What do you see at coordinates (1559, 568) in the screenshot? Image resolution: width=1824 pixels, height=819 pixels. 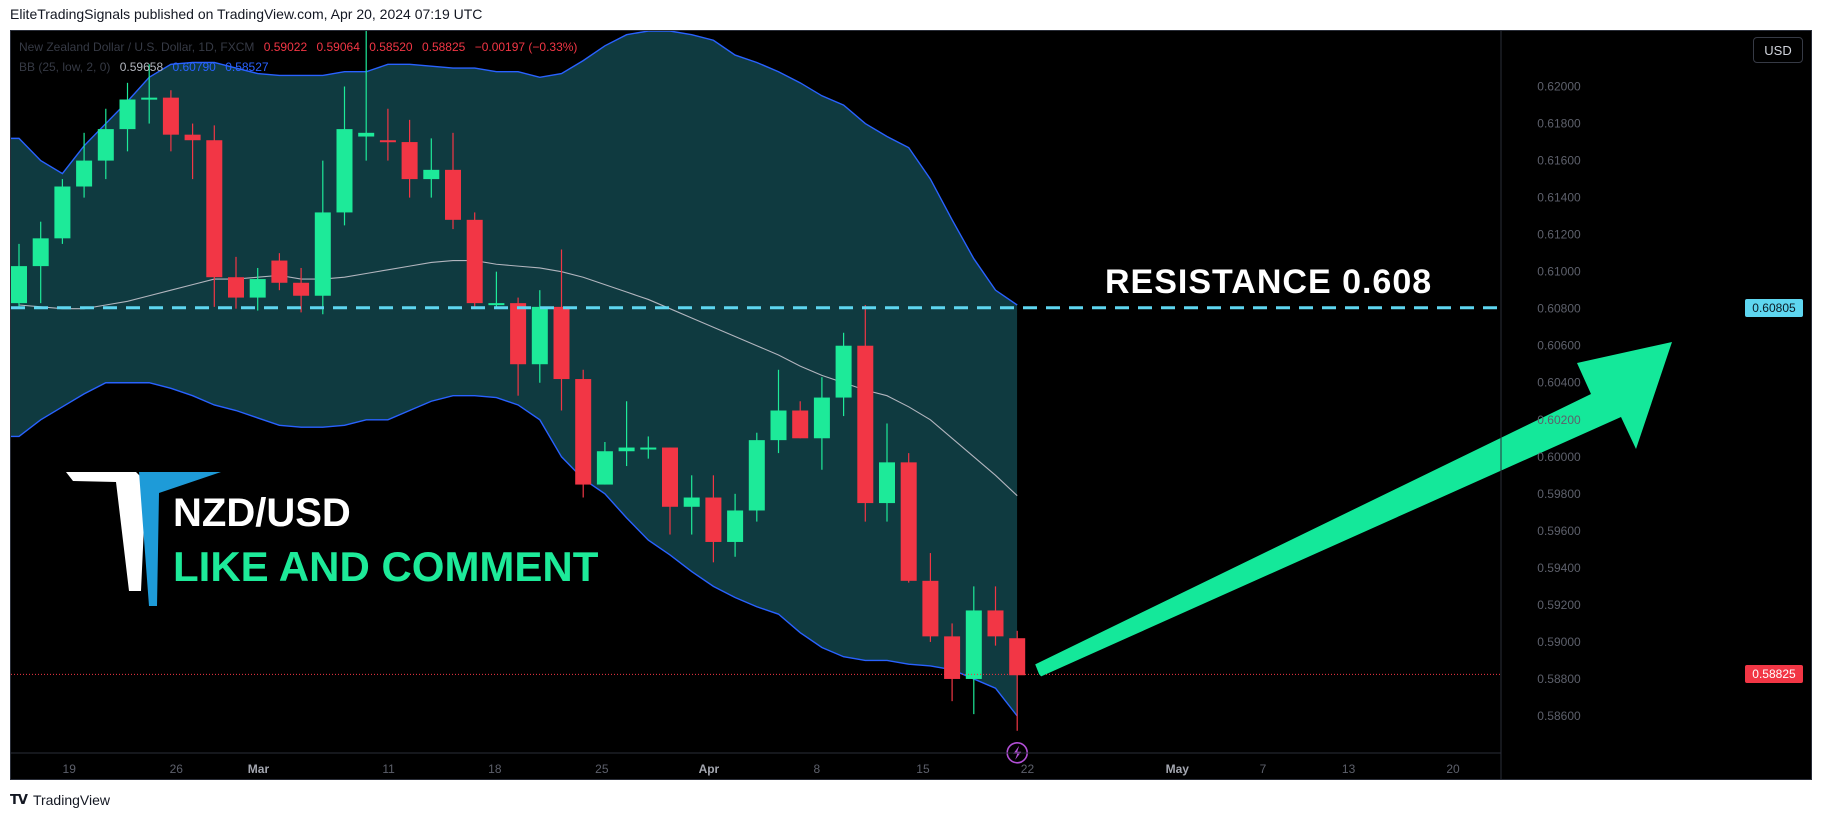 I see `price-tick-label: 0.59400` at bounding box center [1559, 568].